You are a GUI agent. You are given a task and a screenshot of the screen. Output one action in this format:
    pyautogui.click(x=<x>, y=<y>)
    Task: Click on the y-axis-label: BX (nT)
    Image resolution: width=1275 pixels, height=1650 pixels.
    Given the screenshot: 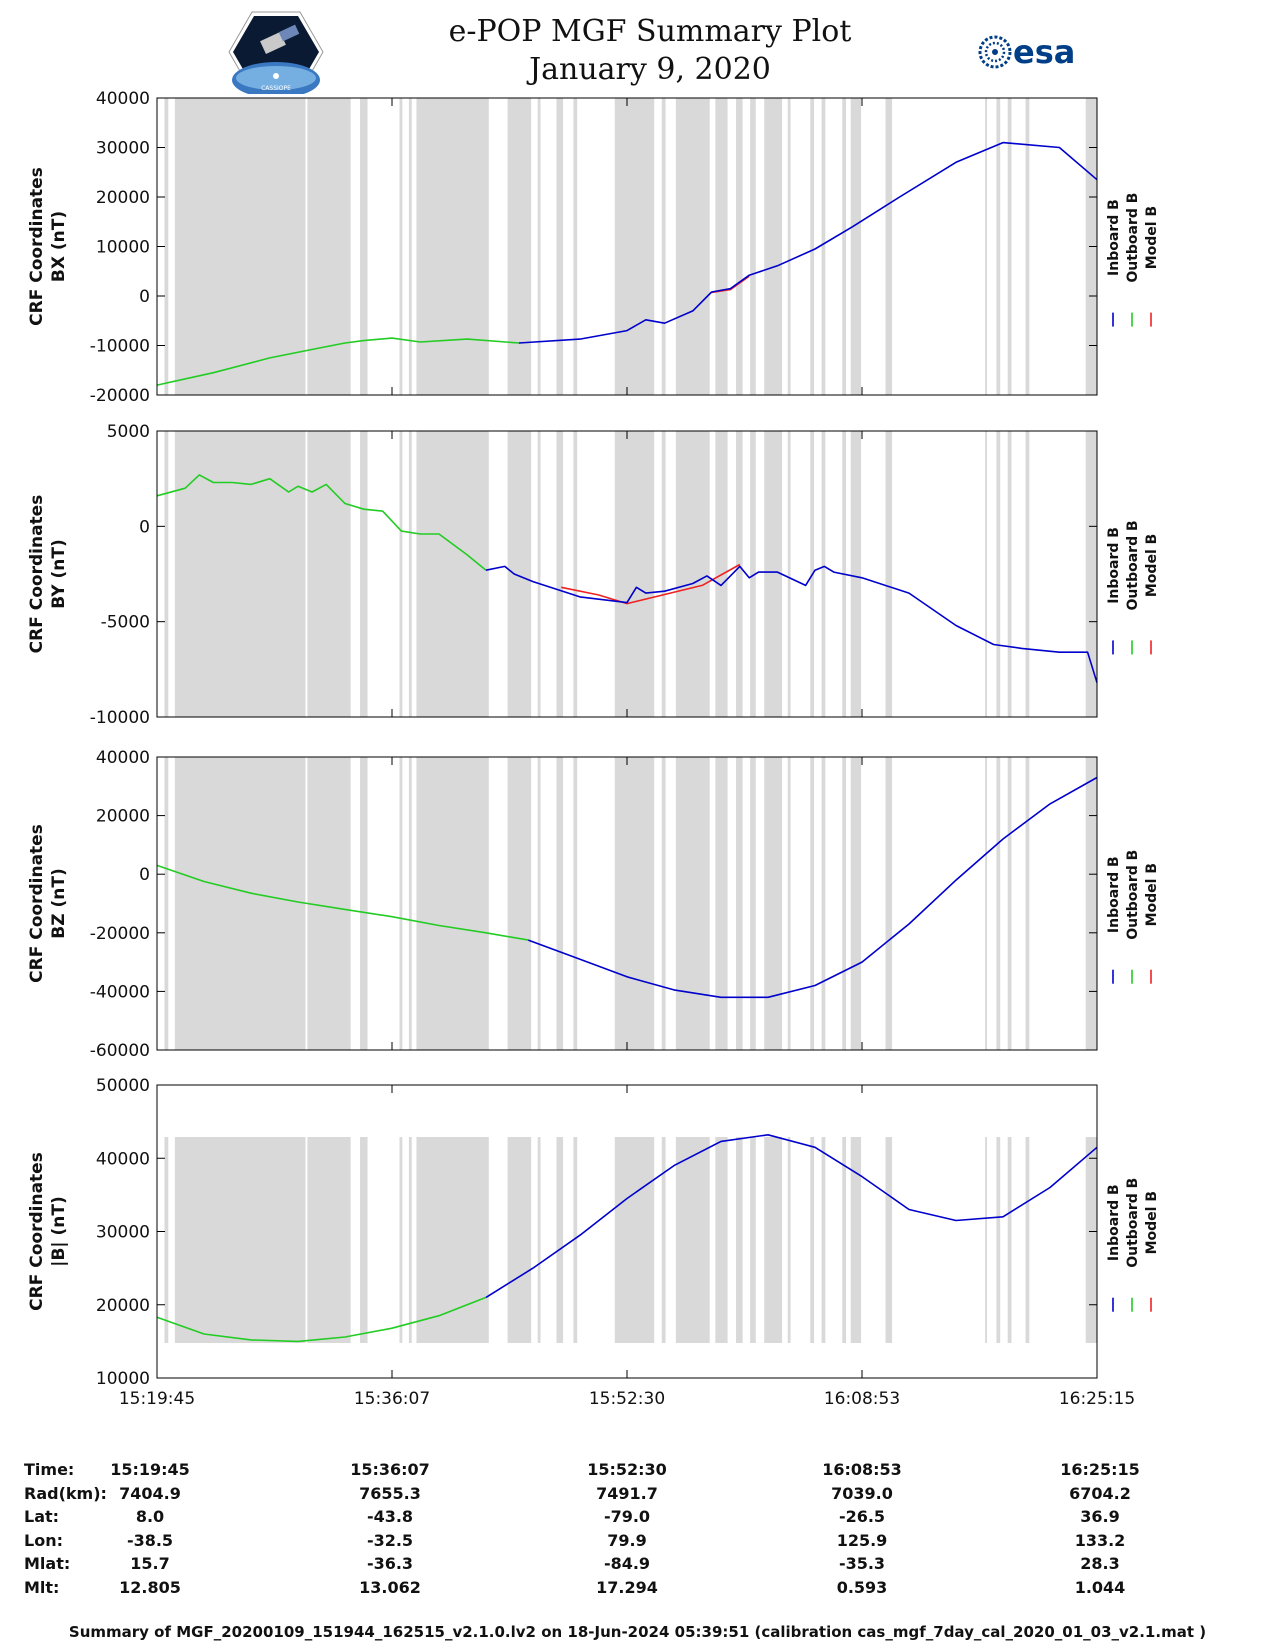 What is the action you would take?
    pyautogui.click(x=59, y=246)
    